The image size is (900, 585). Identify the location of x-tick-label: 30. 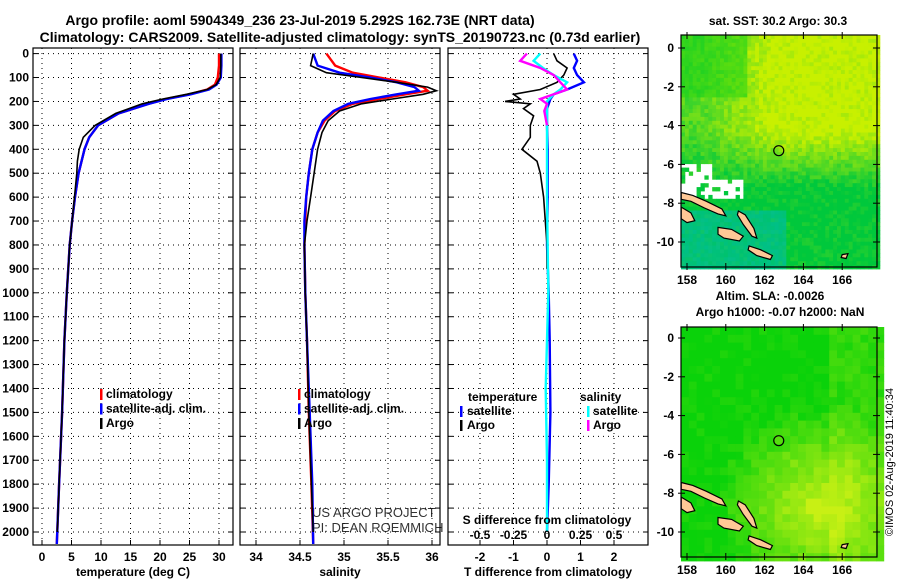
(219, 557).